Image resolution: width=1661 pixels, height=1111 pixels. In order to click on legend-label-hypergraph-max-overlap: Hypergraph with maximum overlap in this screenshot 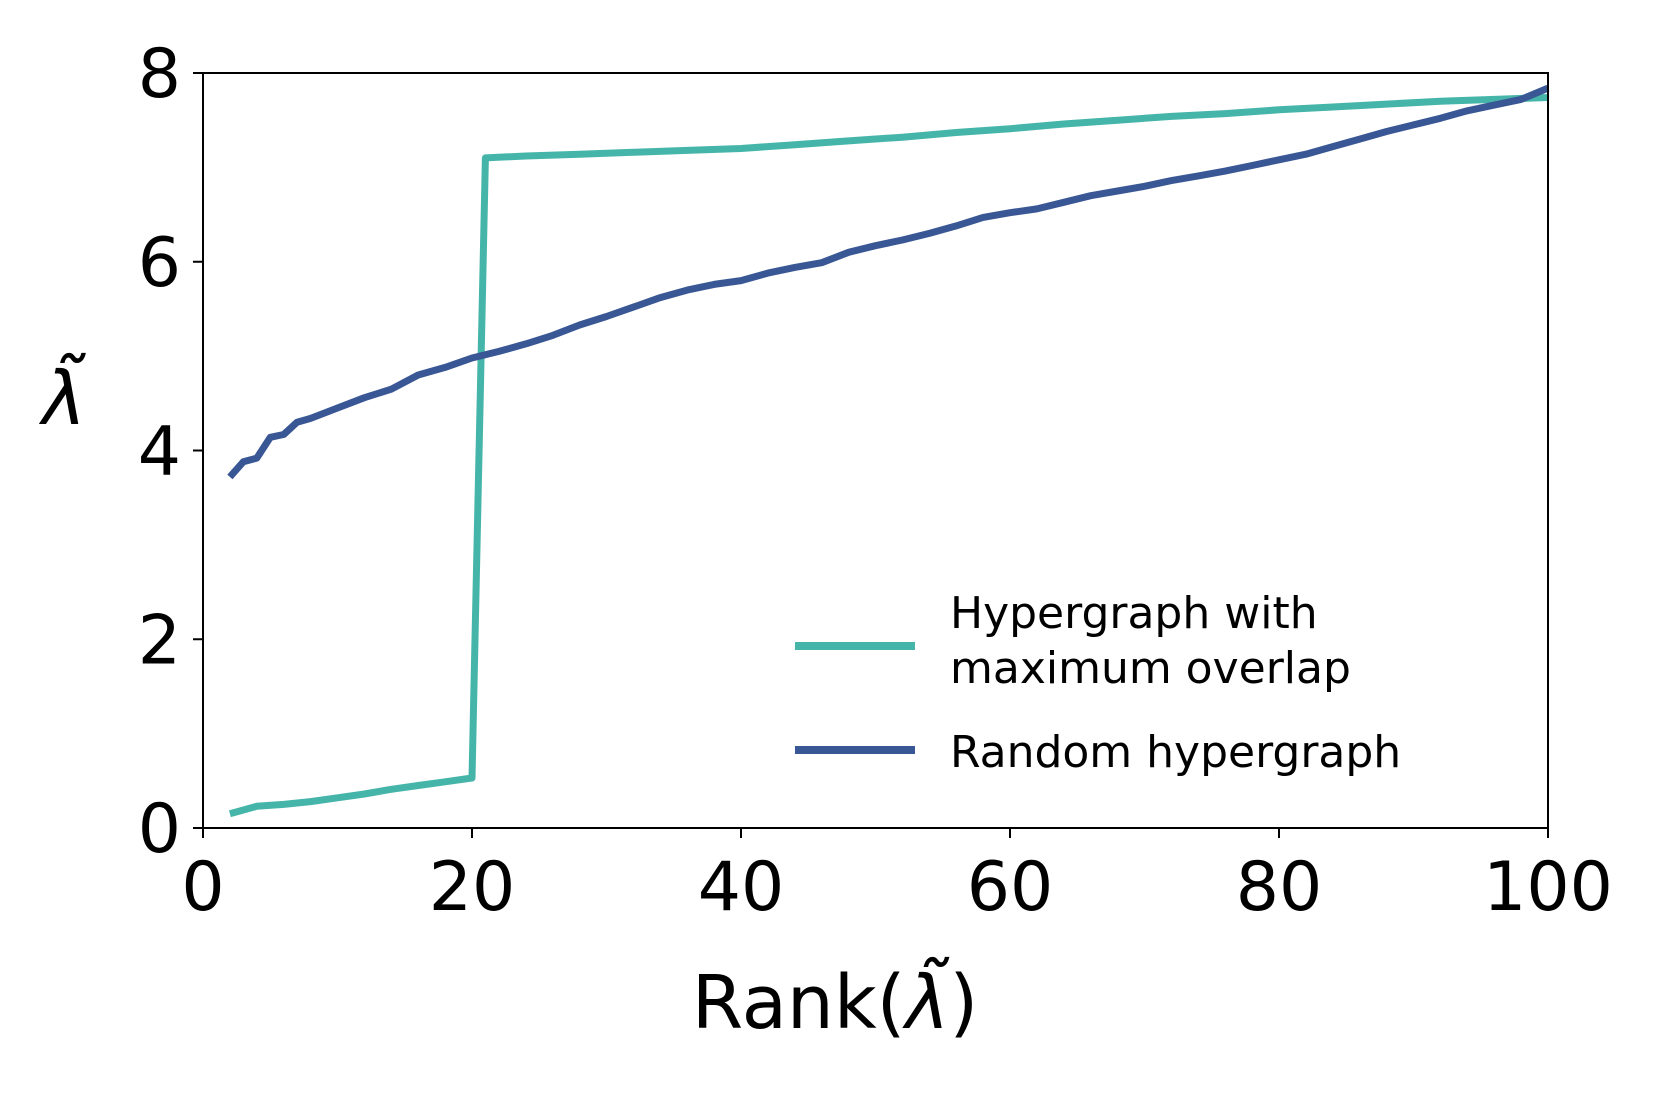, I will do `click(1150, 641)`.